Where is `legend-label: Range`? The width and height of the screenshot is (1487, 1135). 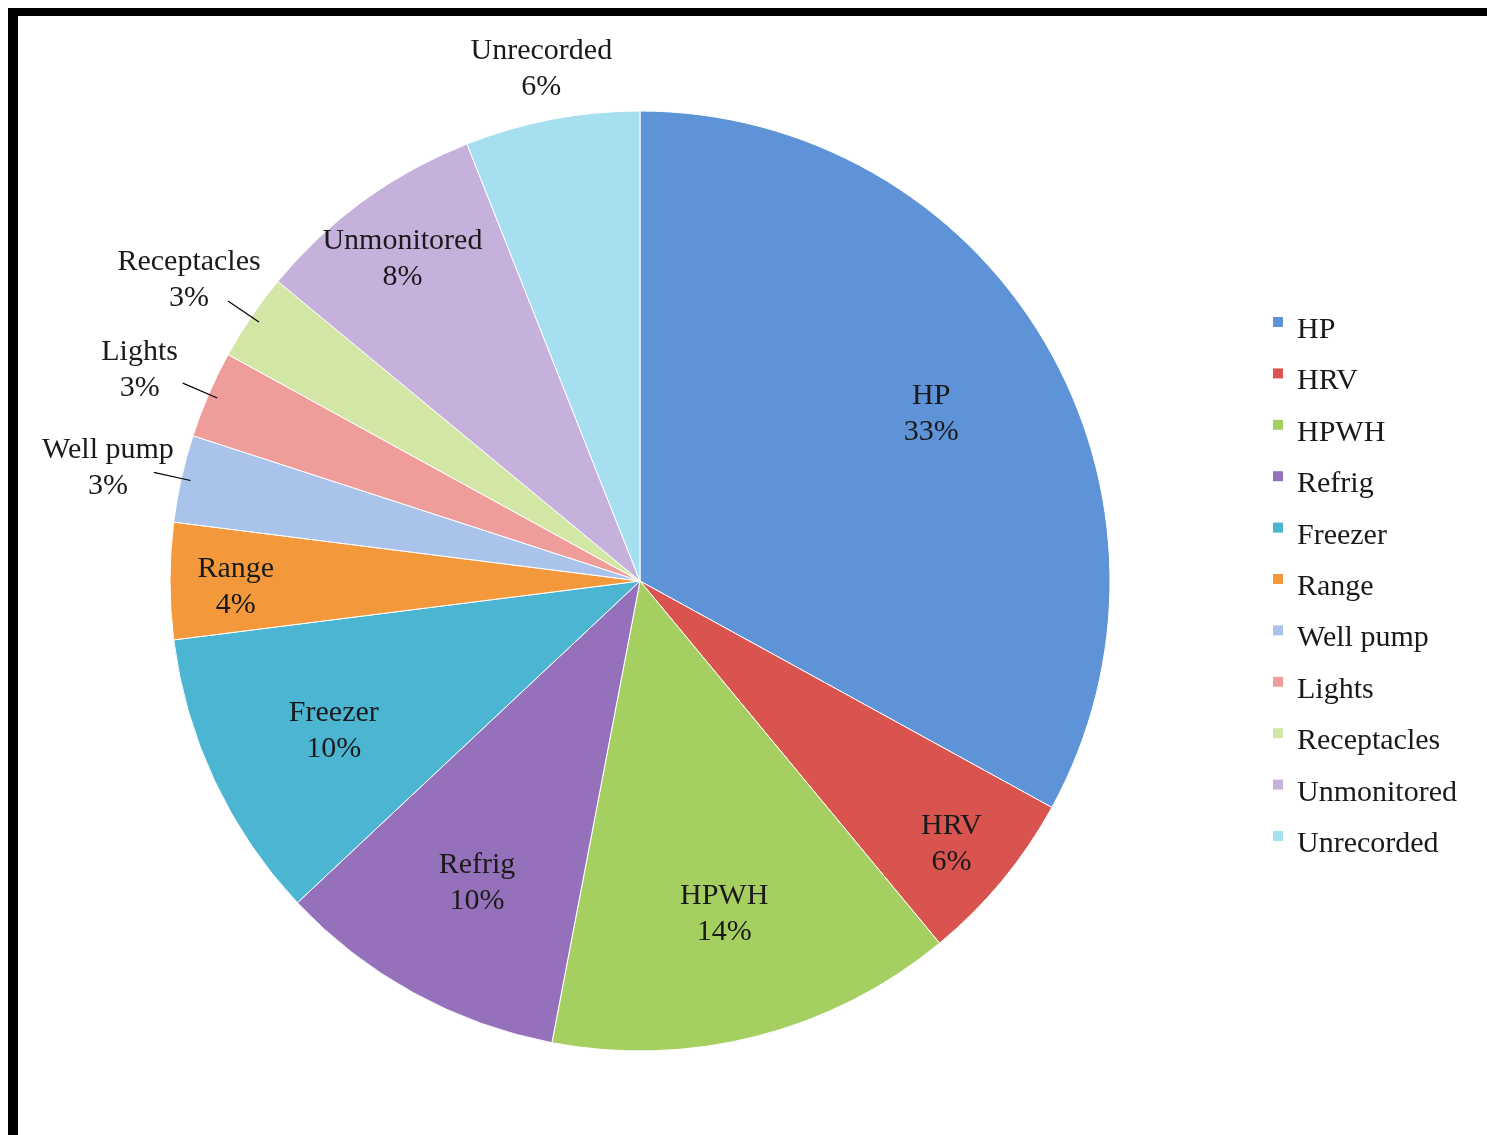 legend-label: Range is located at coordinates (1335, 584).